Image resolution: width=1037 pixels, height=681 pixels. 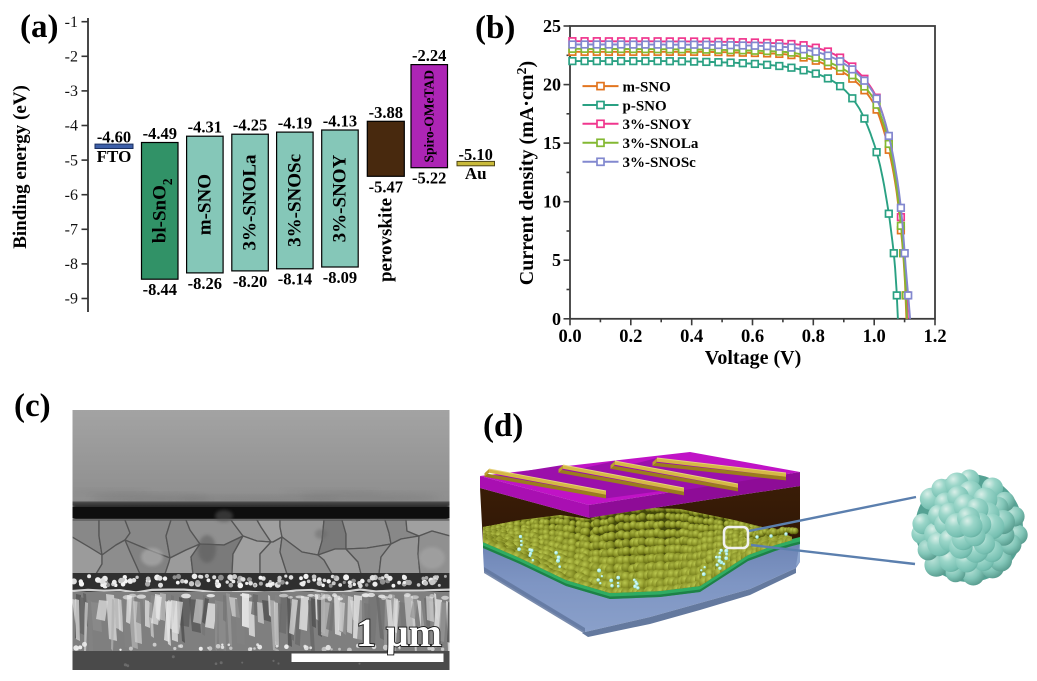 What do you see at coordinates (753, 358) in the screenshot?
I see `svg-text: Voltage (V)` at bounding box center [753, 358].